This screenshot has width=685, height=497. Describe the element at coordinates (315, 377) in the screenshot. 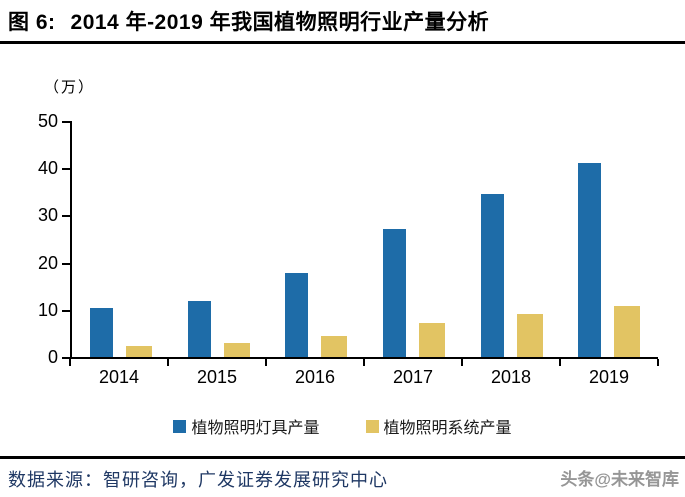

I see `x-tick-label-2016: 2016` at that location.